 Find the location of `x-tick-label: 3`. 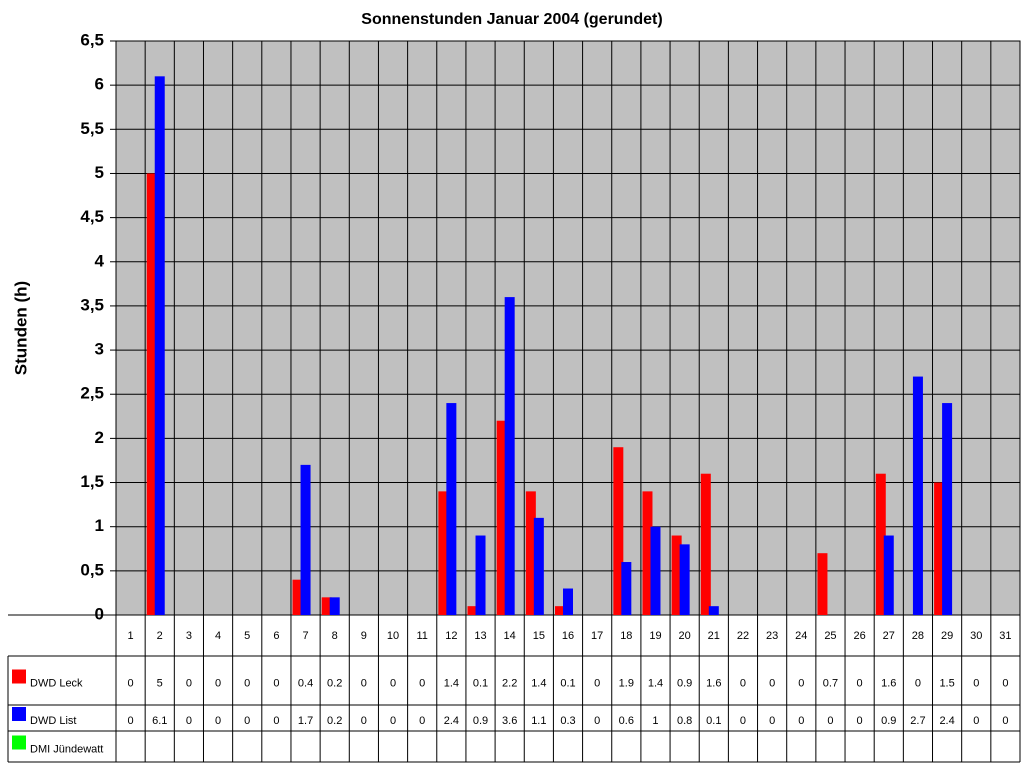

x-tick-label: 3 is located at coordinates (189, 636).